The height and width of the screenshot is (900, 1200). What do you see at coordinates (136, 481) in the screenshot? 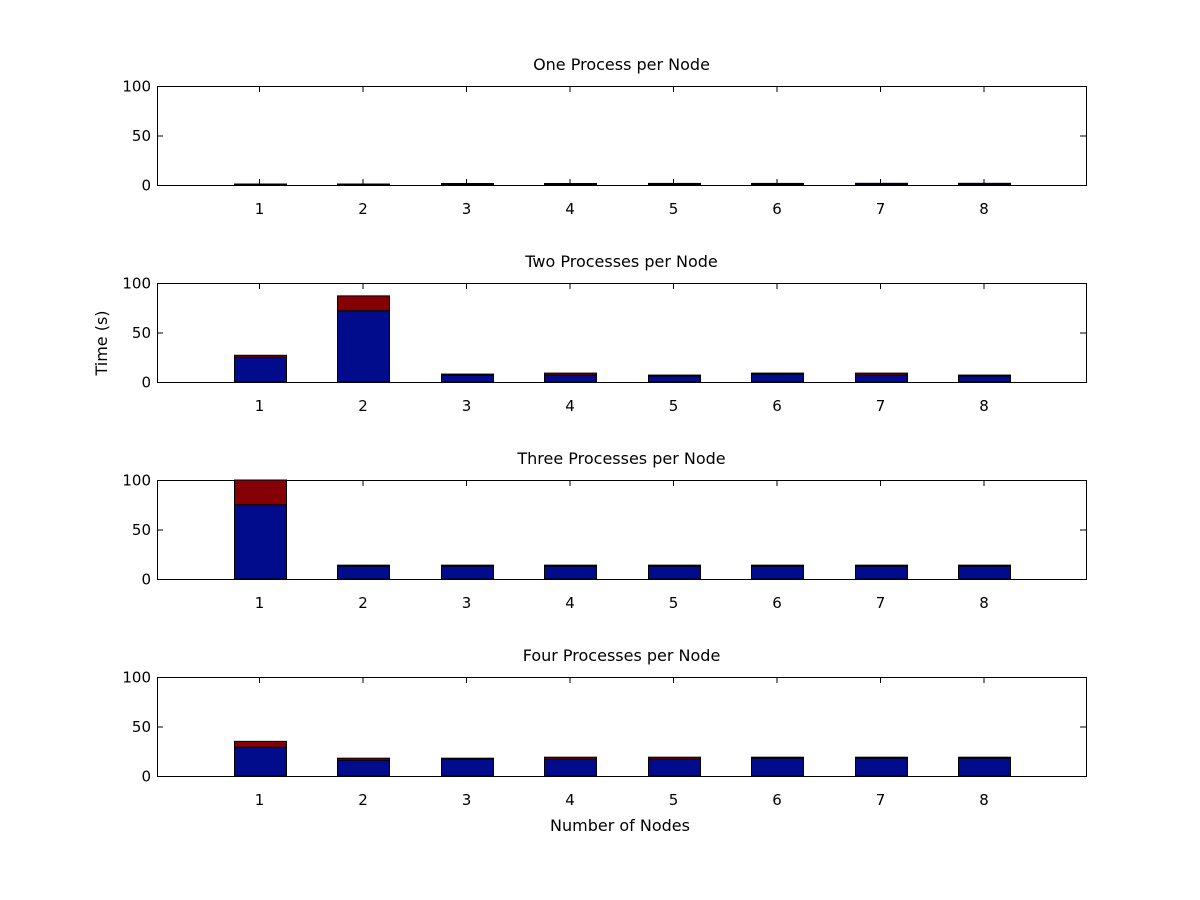
I see `panel-3-y-tick-label: 100` at bounding box center [136, 481].